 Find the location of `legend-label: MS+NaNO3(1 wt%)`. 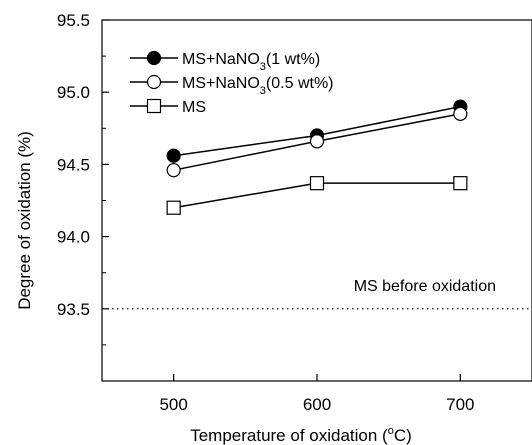

legend-label: MS+NaNO3(1 wt%) is located at coordinates (251, 62).